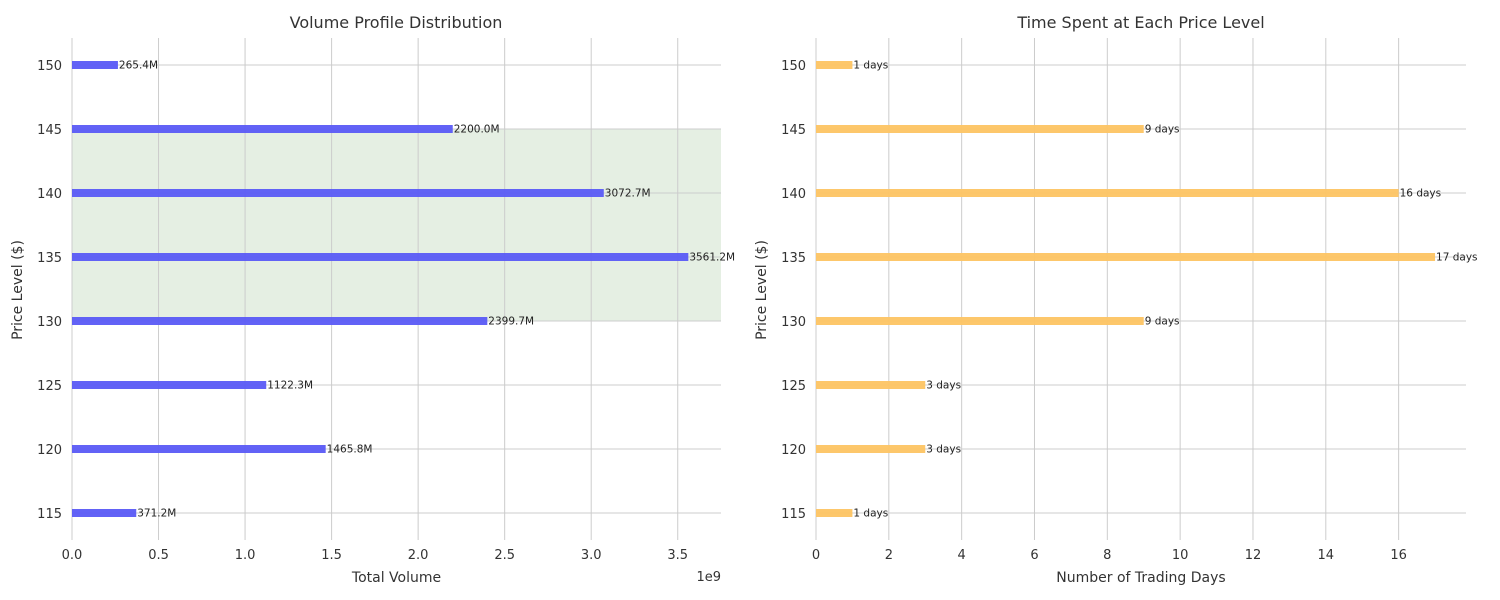 The height and width of the screenshot is (600, 1500). I want to click on x-tick-label: 8, so click(1107, 555).